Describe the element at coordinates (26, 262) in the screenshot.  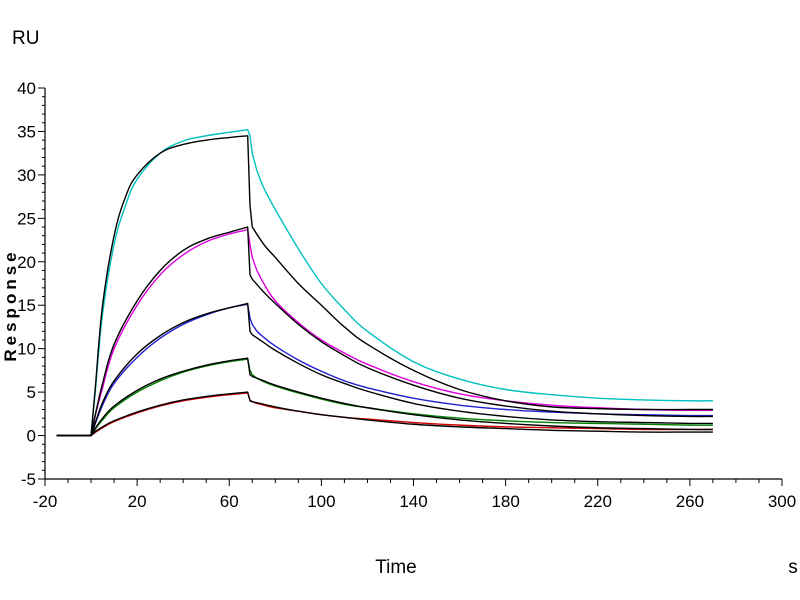
I see `y-tick-label: 20` at that location.